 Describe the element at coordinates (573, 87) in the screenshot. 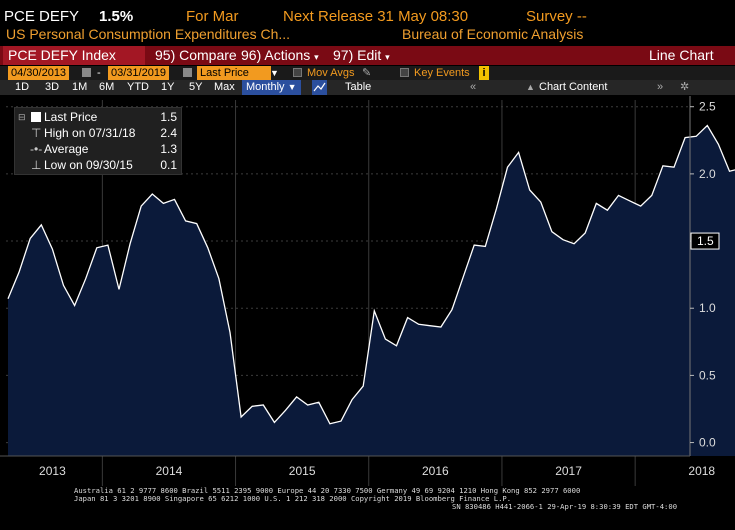

I see `chart-content-button: Chart Content` at that location.